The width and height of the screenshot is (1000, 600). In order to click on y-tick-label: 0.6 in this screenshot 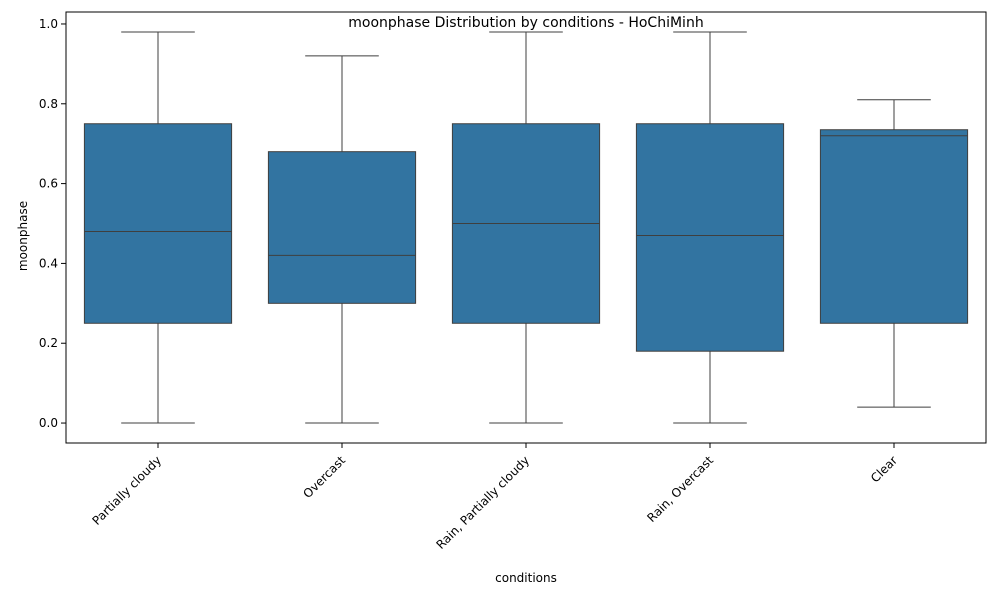, I will do `click(48, 184)`.